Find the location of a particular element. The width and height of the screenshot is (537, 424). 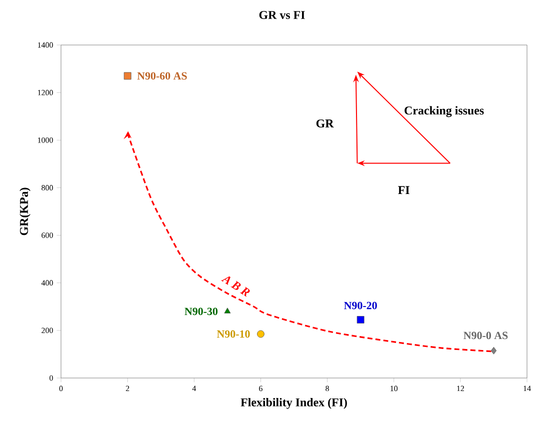

series-label: N90-10 is located at coordinates (233, 334).